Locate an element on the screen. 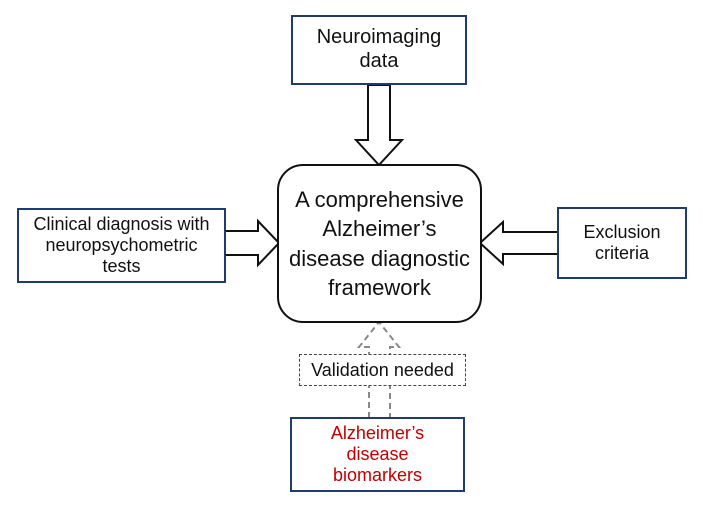 This screenshot has width=703, height=507. clinical-line-2: neuropsychometric is located at coordinates (121, 244).